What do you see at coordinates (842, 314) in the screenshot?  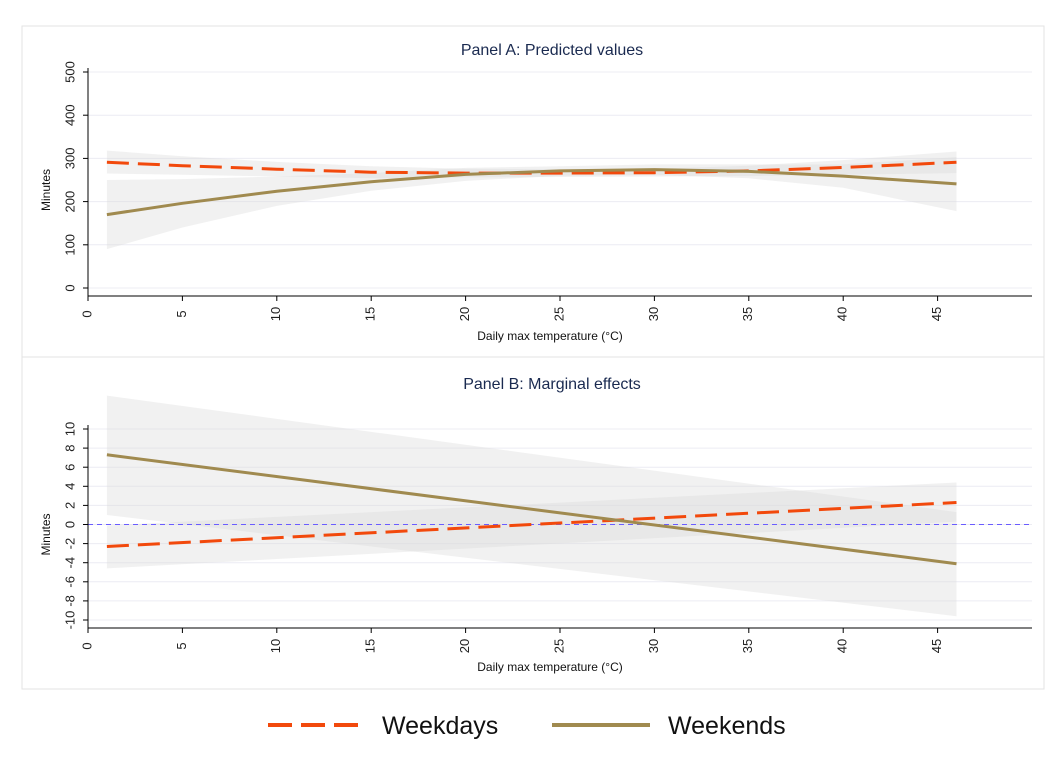 I see `panel-a-x-tick-label: 40` at bounding box center [842, 314].